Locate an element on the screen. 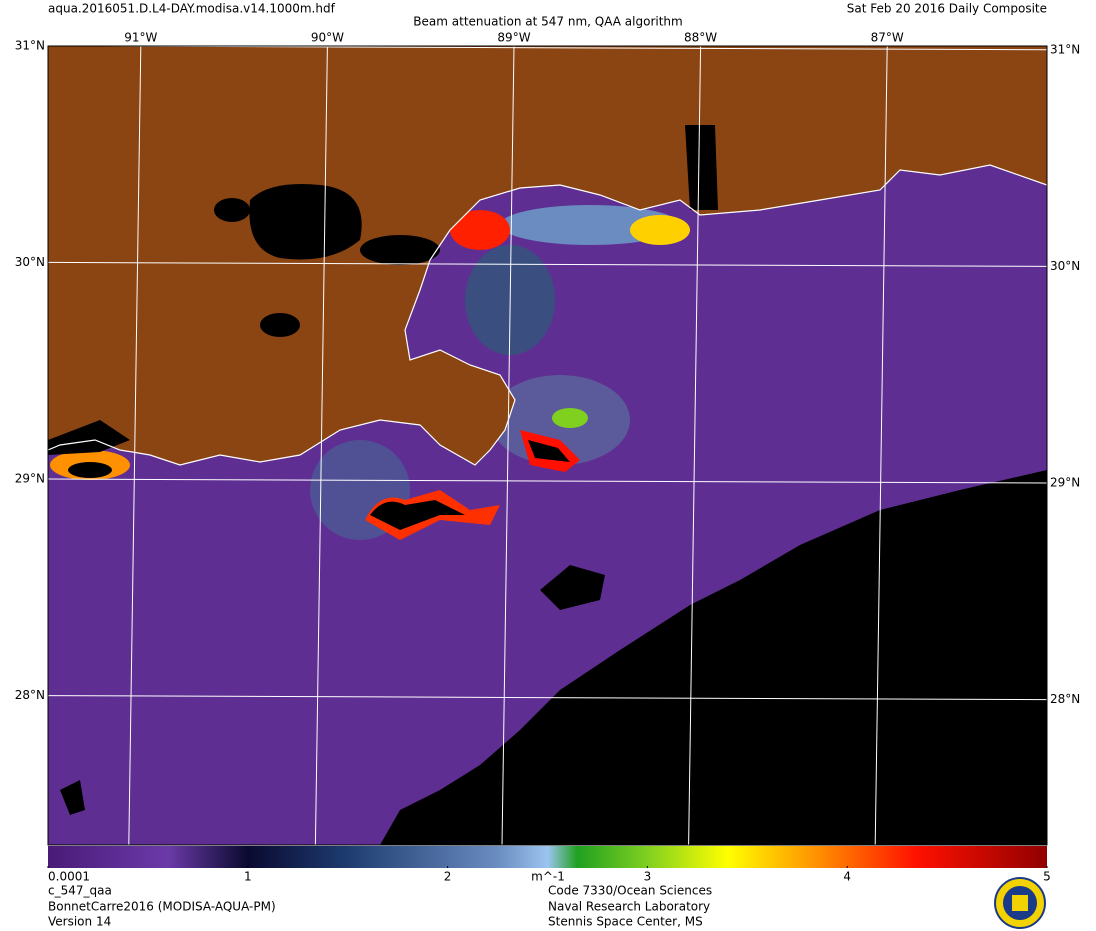 The height and width of the screenshot is (931, 1096). footer-right: Code 7330/Ocean Sciences is located at coordinates (630, 891).